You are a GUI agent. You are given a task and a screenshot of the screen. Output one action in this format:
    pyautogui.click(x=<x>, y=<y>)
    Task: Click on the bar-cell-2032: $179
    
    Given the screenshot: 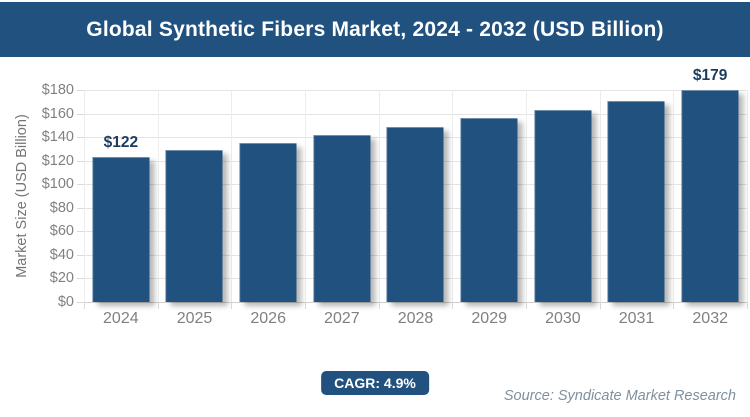 What is the action you would take?
    pyautogui.click(x=710, y=184)
    